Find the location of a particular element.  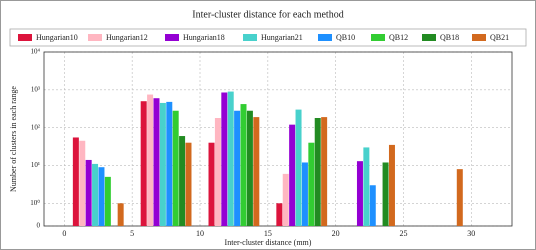

y-tick-label: 10³ is located at coordinates (35, 89).